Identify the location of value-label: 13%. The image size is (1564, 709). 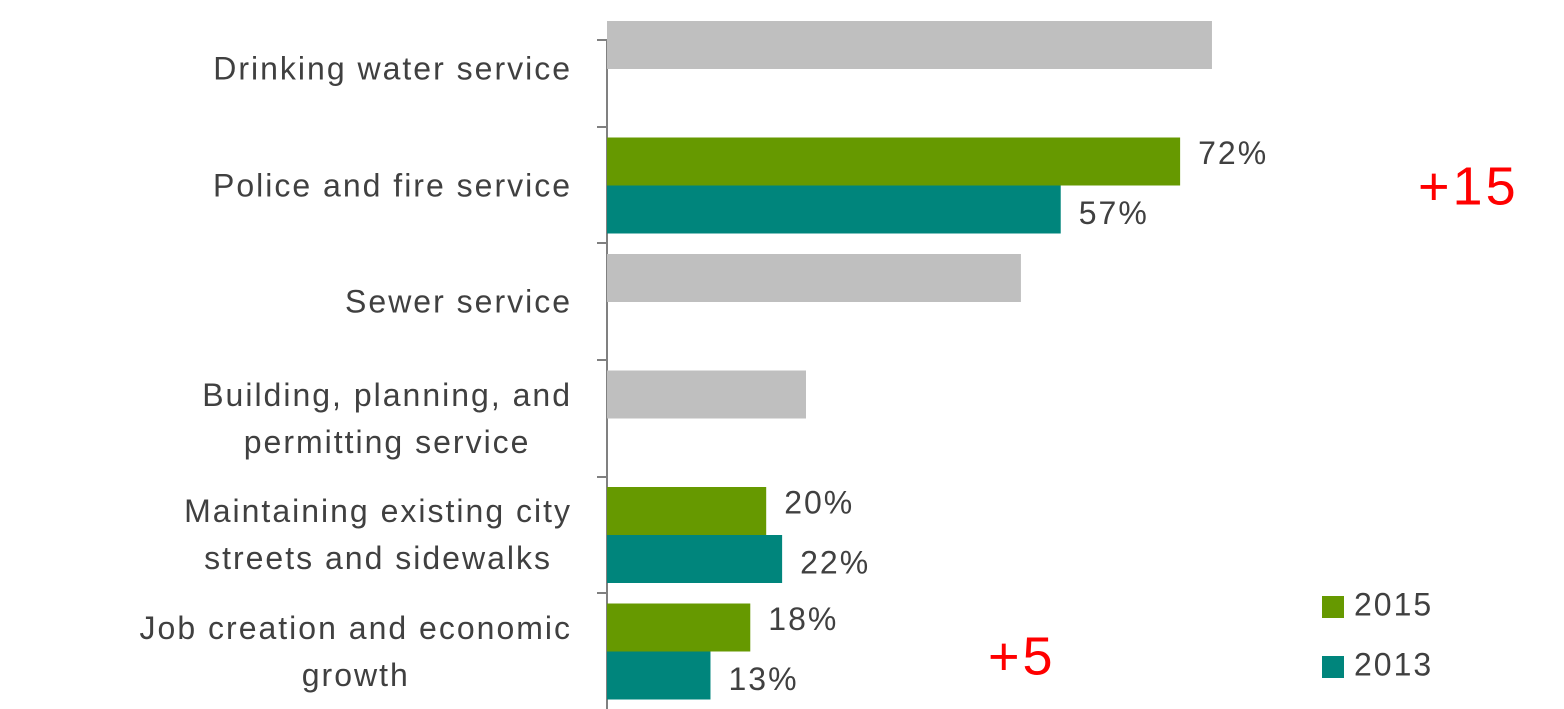
(763, 679).